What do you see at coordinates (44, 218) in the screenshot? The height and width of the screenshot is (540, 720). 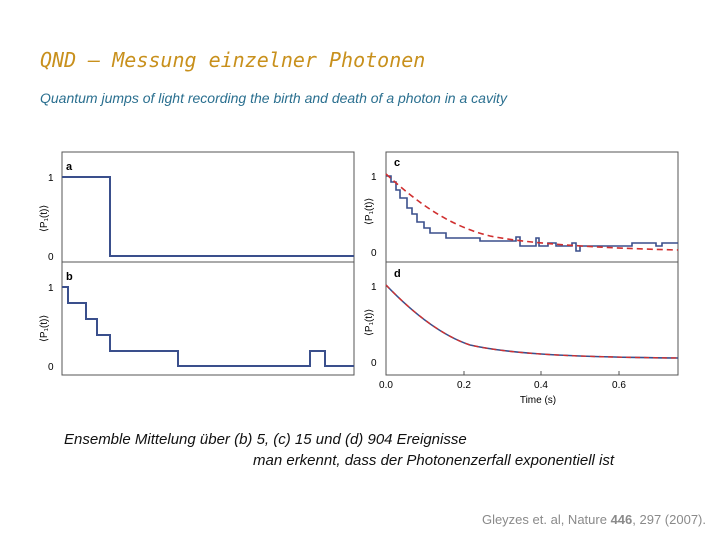 I see `panel-a-ylabel: ⟨P₁(t)⟩` at bounding box center [44, 218].